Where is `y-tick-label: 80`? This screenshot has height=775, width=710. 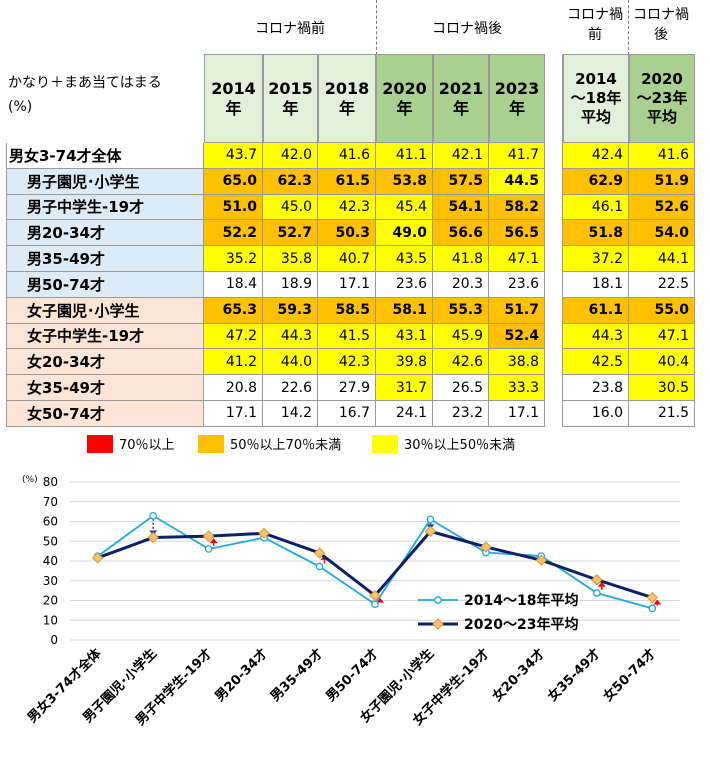 y-tick-label: 80 is located at coordinates (50, 482).